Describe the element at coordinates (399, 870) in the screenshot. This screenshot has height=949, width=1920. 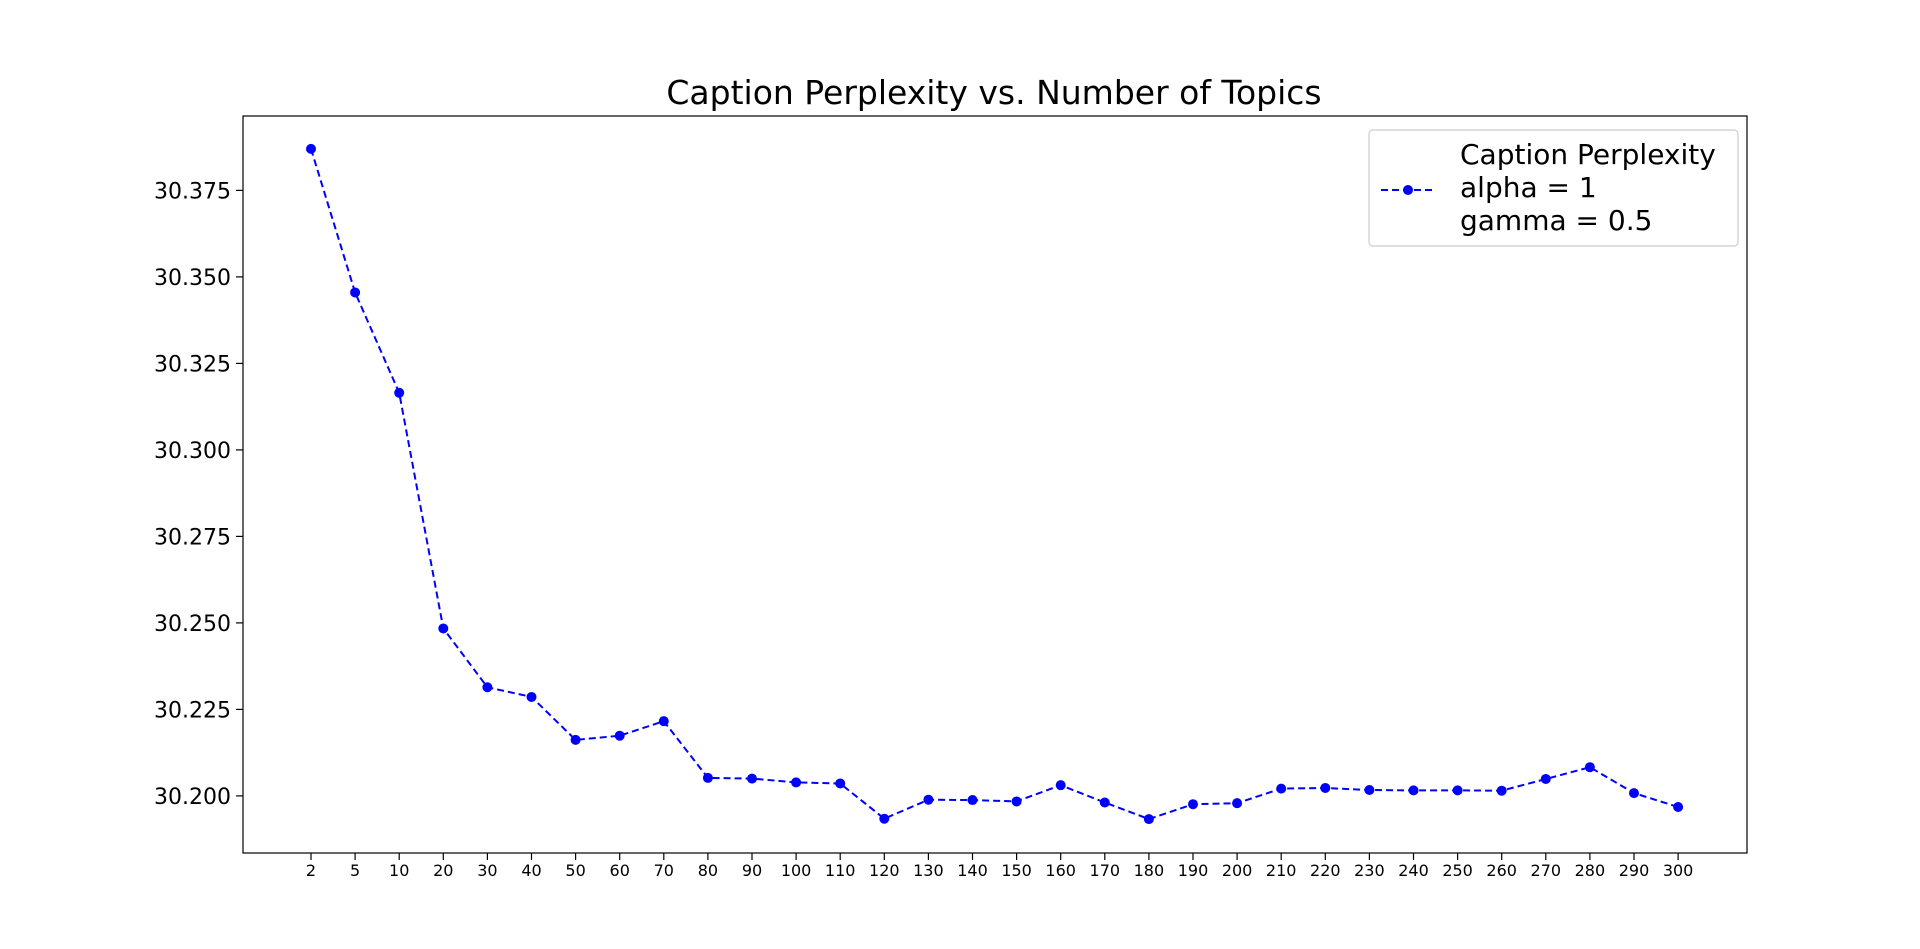
I see `x-tick-label: 10` at that location.